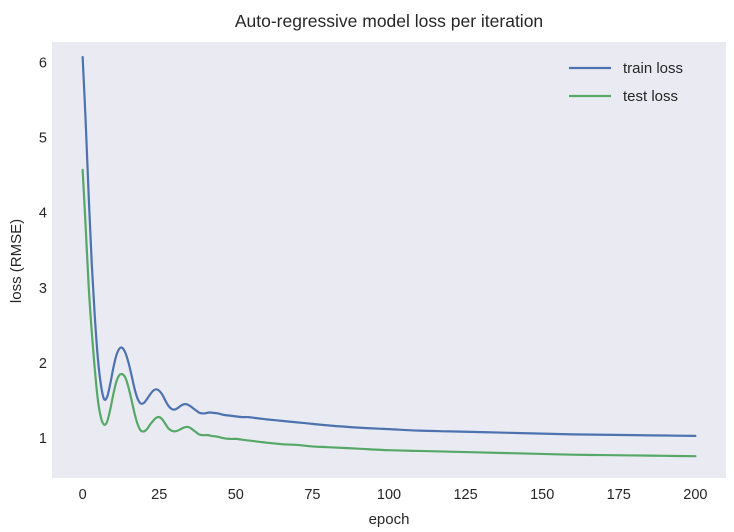  I want to click on x-tick-label: 75, so click(312, 495).